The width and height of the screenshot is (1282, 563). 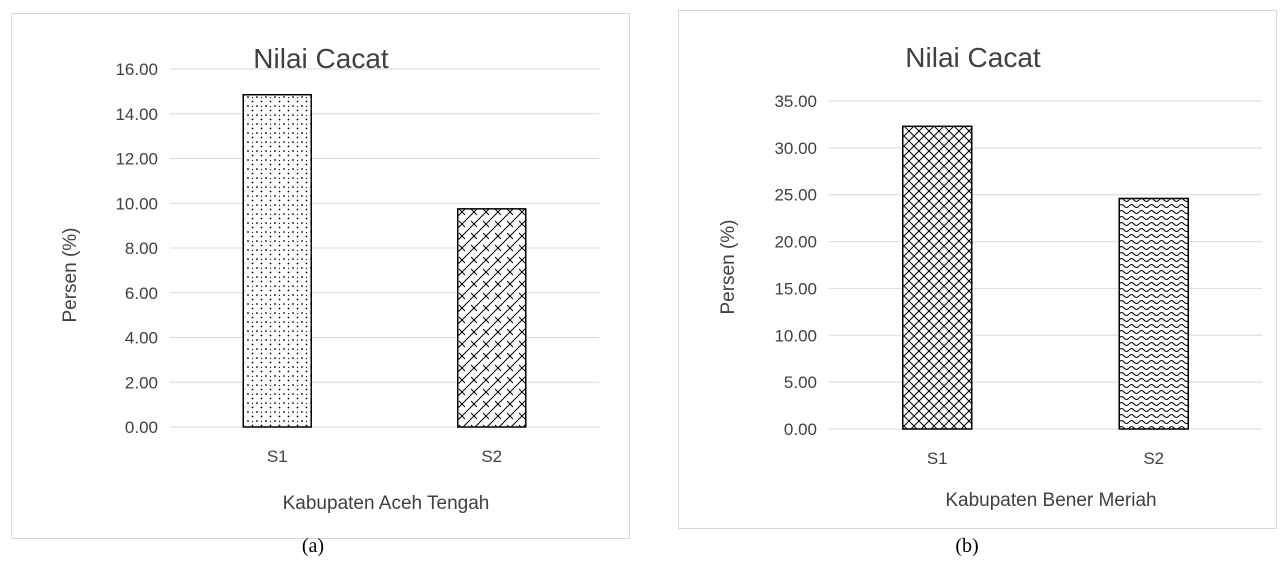 What do you see at coordinates (70, 274) in the screenshot?
I see `chart-a-ylabel: Persen (%)` at bounding box center [70, 274].